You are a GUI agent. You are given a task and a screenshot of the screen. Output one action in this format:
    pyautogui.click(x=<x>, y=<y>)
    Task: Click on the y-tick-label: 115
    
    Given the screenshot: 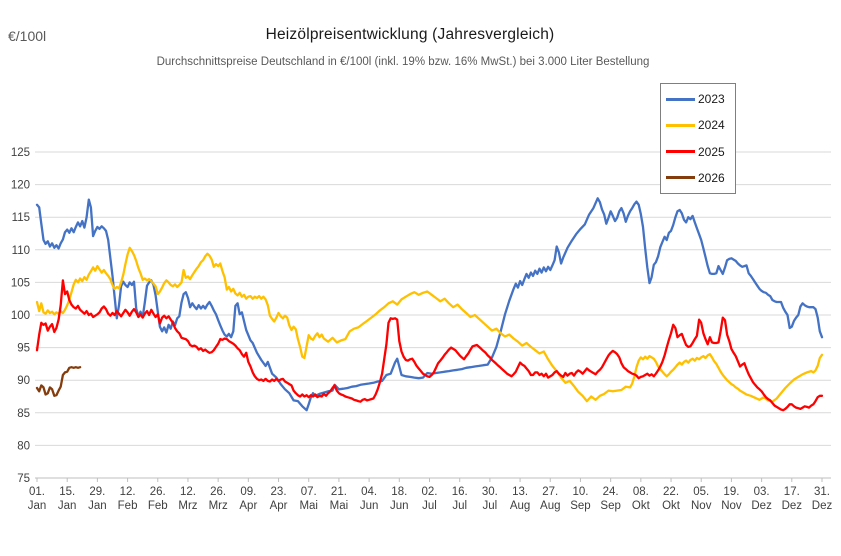 What is the action you would take?
    pyautogui.click(x=21, y=218)
    